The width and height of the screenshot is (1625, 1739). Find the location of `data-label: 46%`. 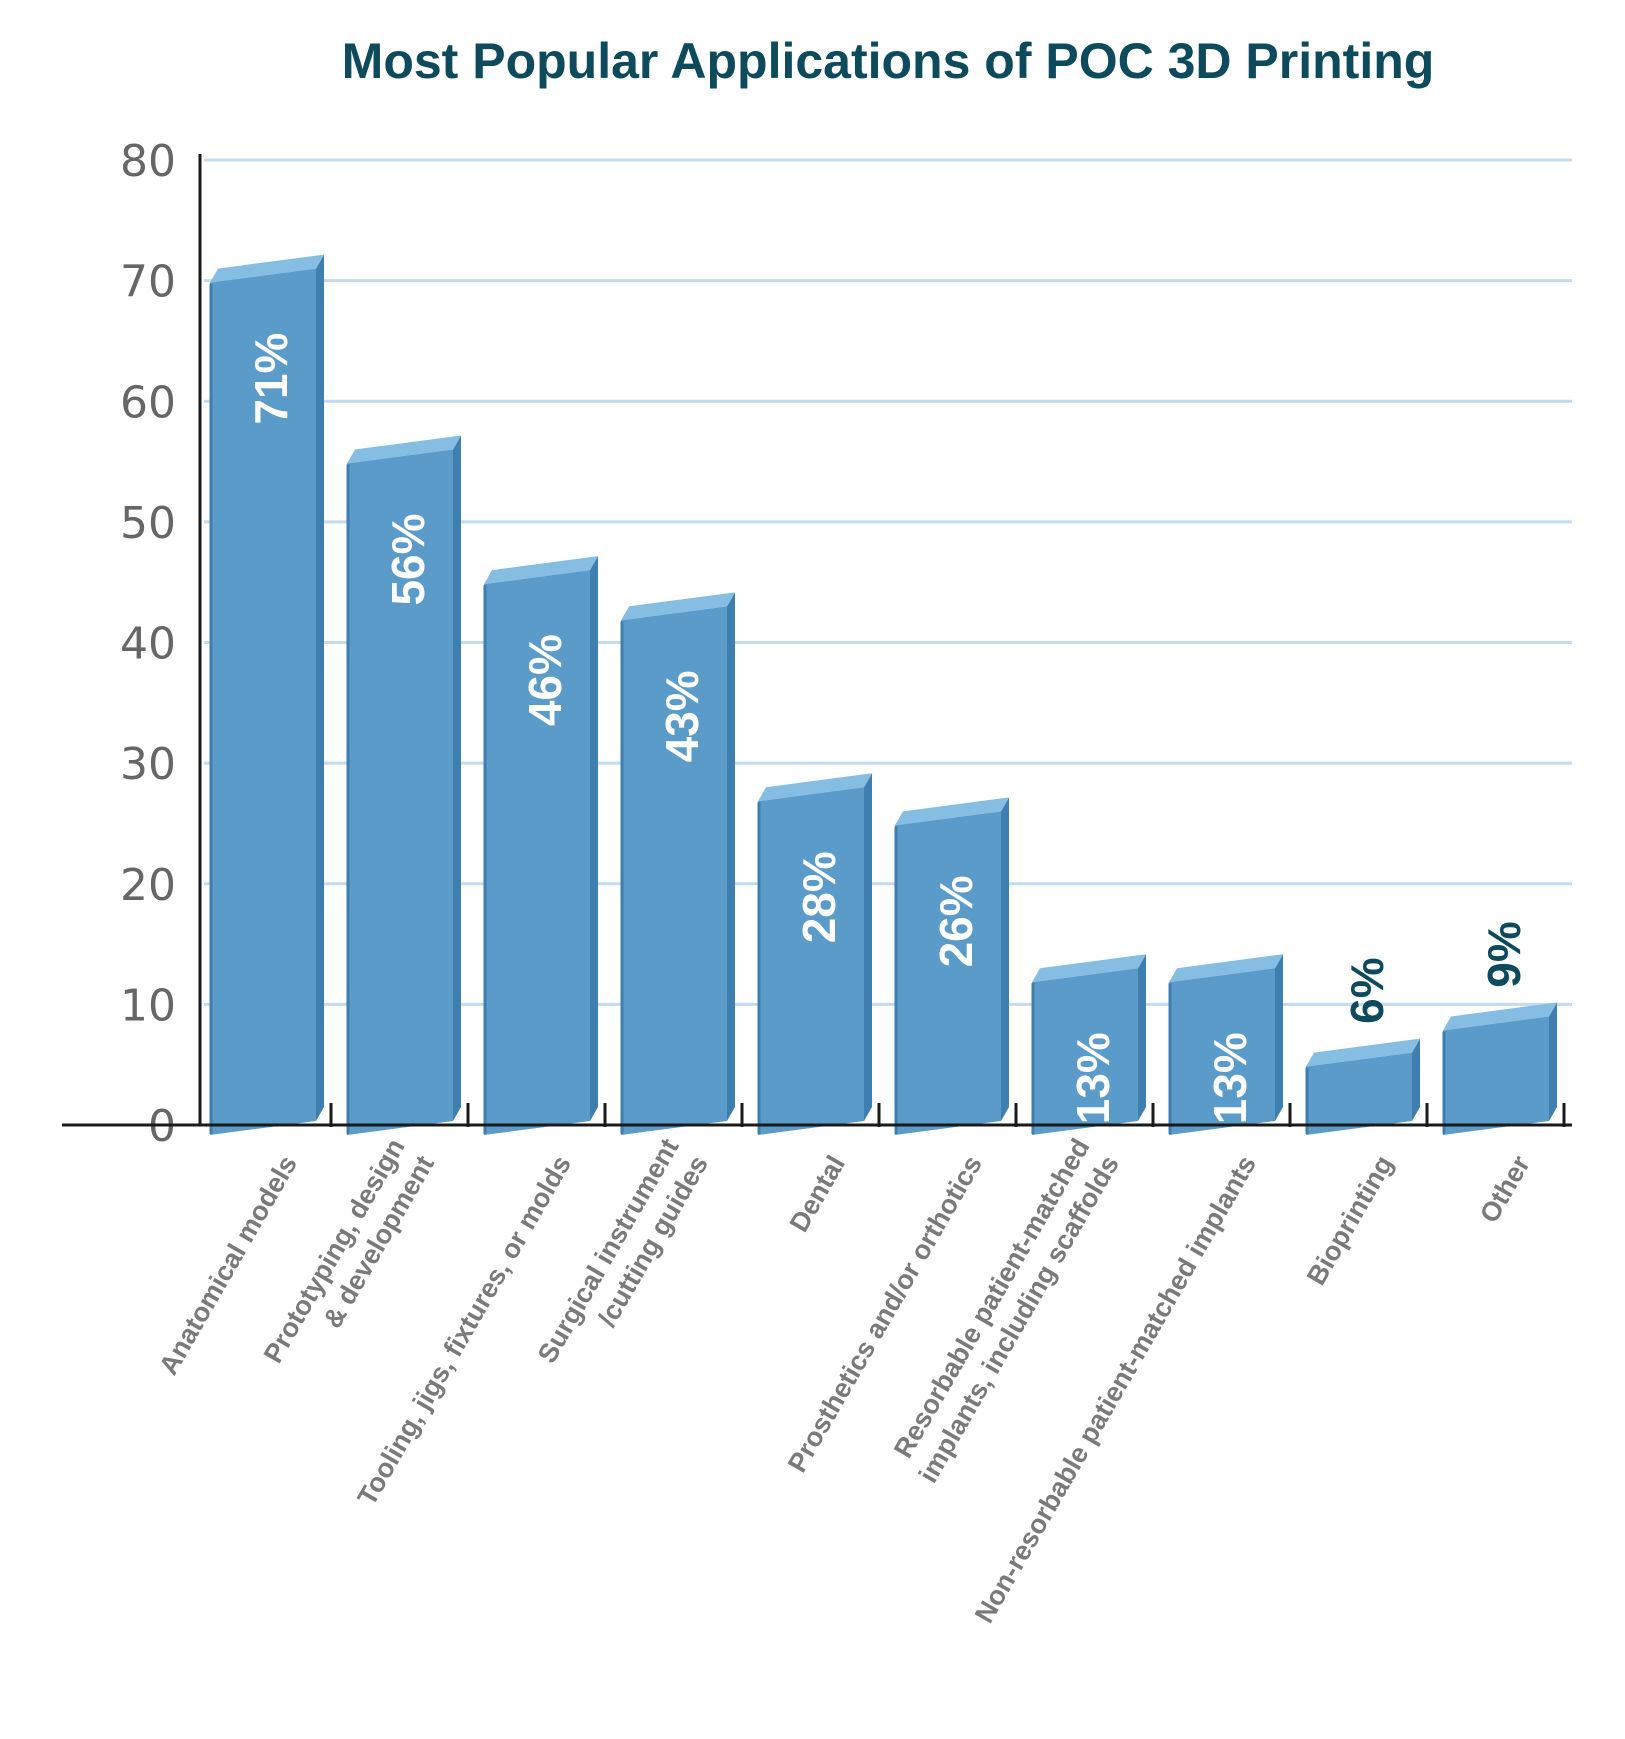

data-label: 46% is located at coordinates (545, 680).